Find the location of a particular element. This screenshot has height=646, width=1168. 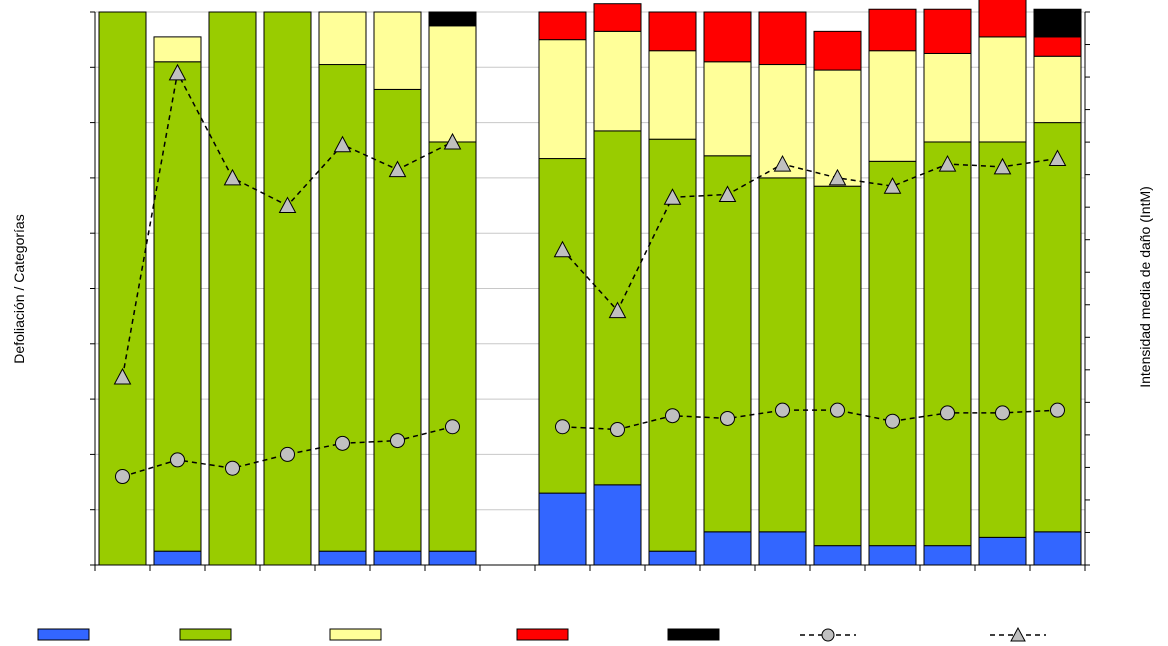

y-axis-left-title: Defoliación / Categorías is located at coordinates (19, 288).